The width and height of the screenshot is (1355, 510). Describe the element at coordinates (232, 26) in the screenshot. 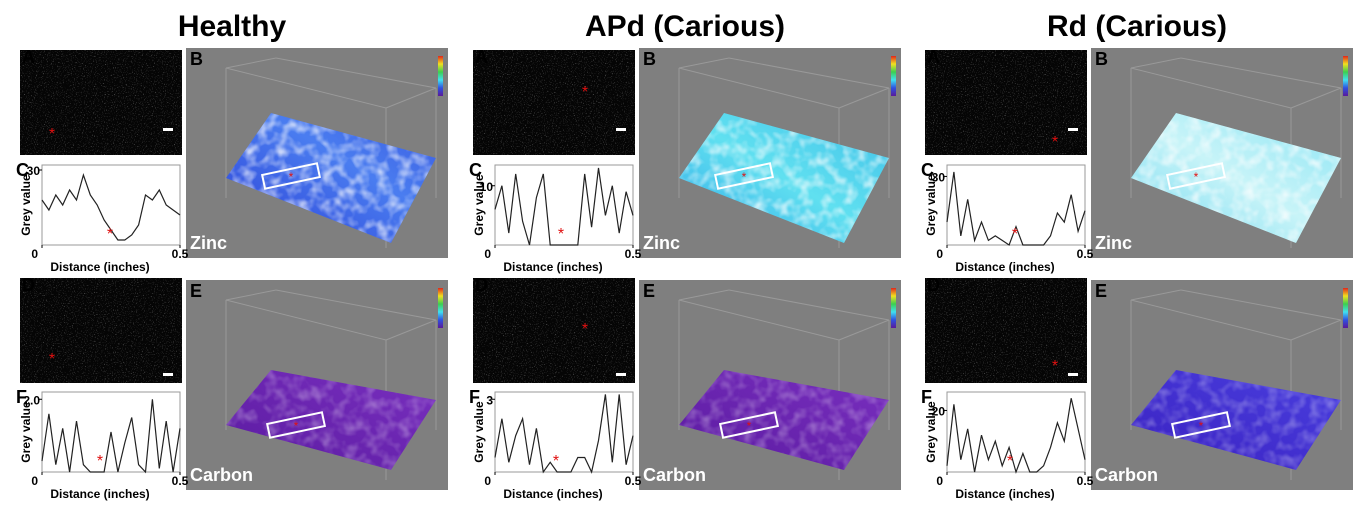

I see `column-title: Healthy` at that location.